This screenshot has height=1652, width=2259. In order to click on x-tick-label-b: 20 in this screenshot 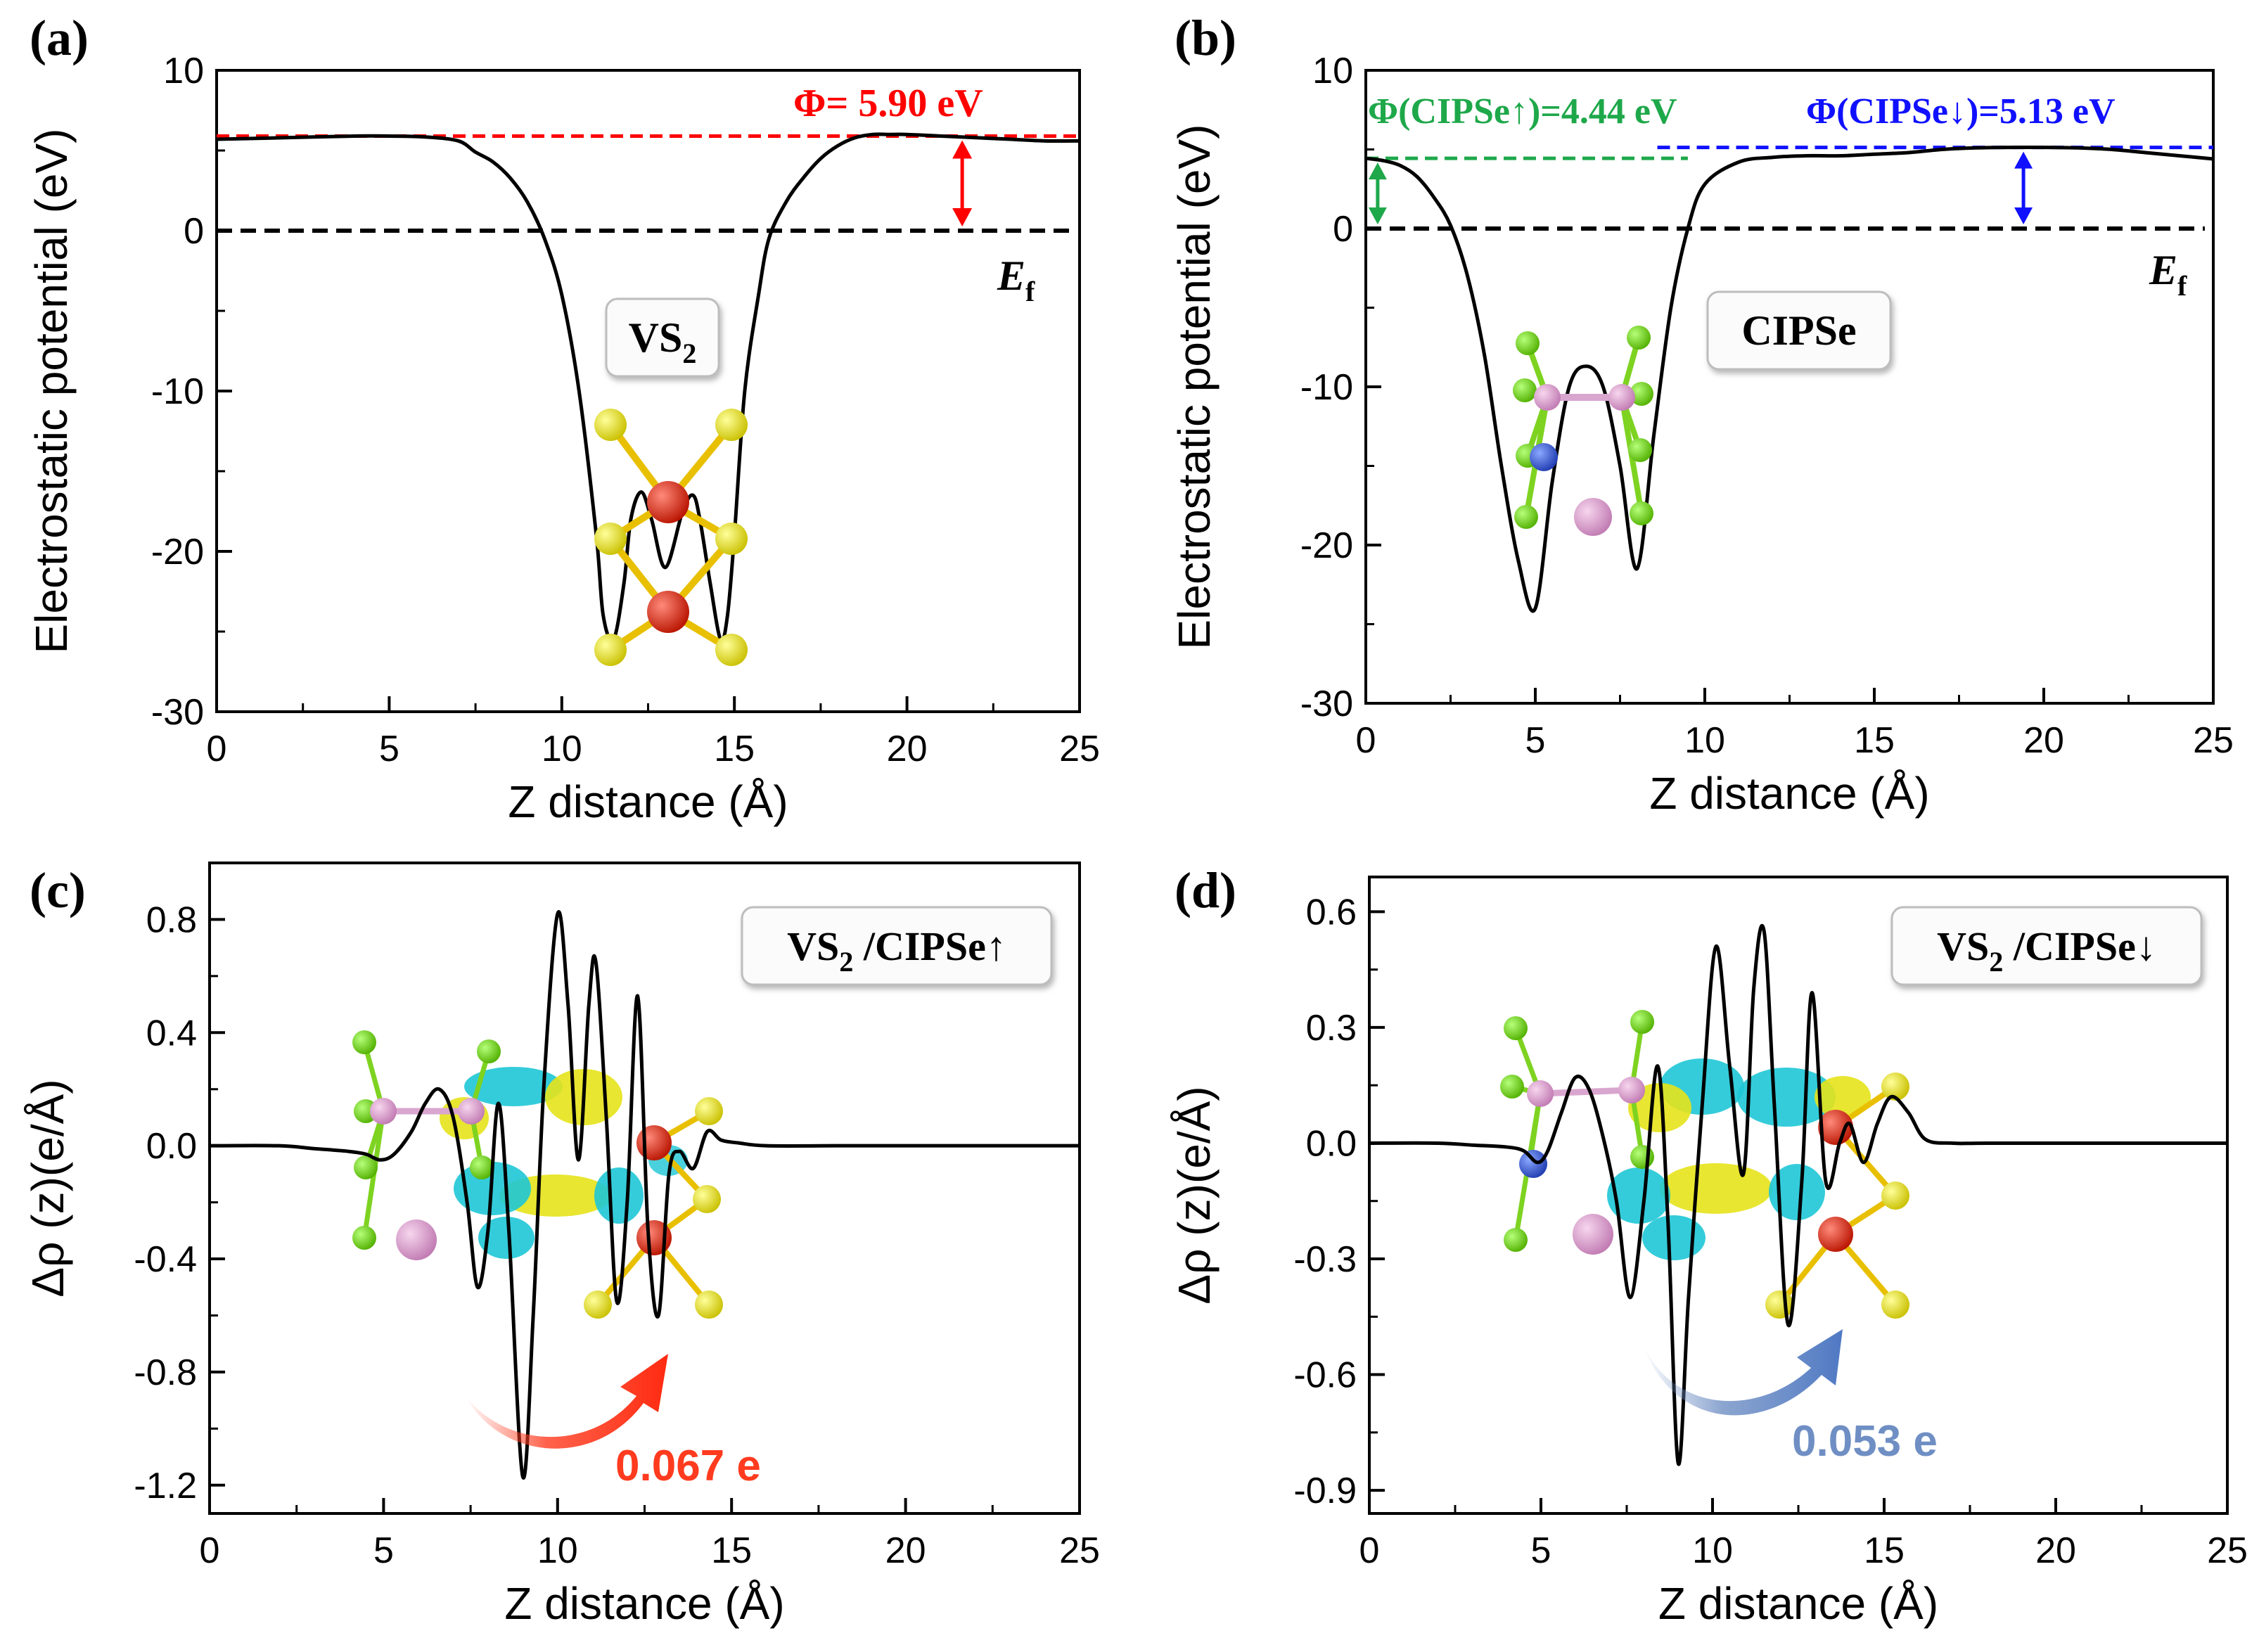, I will do `click(2043, 741)`.